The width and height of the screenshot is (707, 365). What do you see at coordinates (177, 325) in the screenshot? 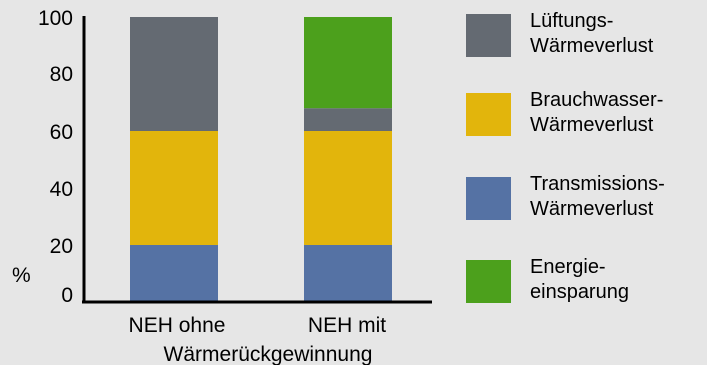
I see `category-label-neh-ohne: NEH ohne` at bounding box center [177, 325].